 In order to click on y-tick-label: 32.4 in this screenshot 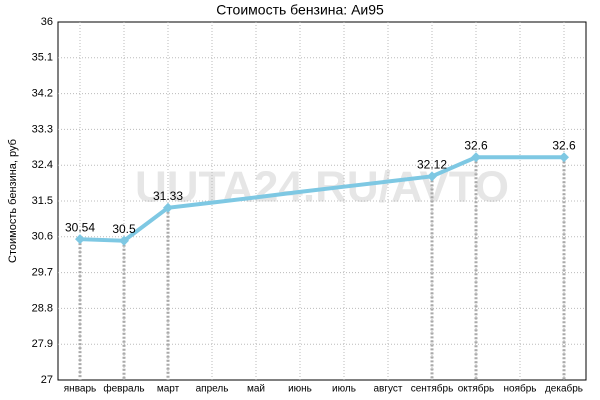, I will do `click(42, 165)`.